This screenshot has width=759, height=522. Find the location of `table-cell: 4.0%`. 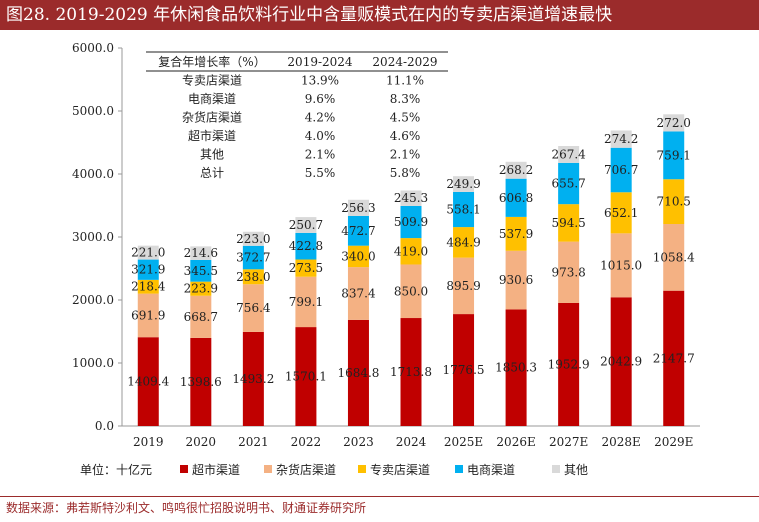

table-cell: 4.0% is located at coordinates (320, 136).